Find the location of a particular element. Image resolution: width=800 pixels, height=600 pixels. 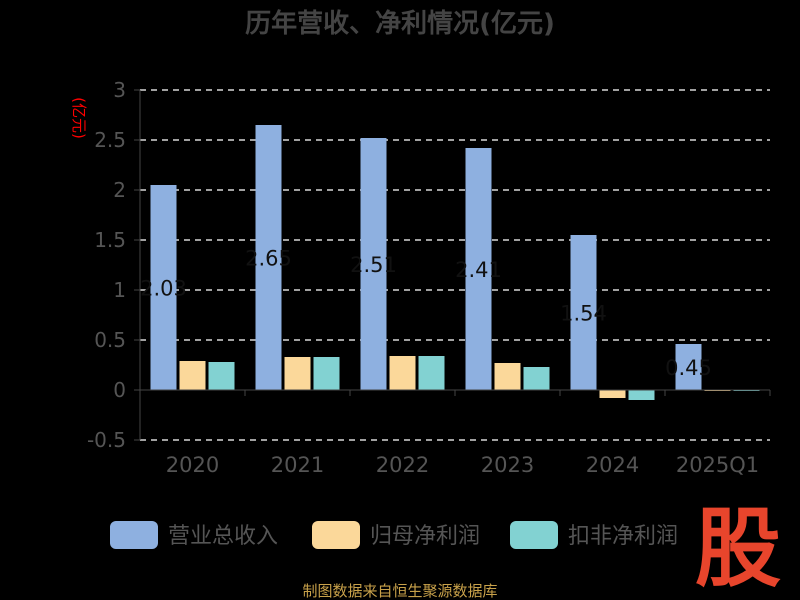

y-axis-unit-label: (亿元) is located at coordinates (79, 118).